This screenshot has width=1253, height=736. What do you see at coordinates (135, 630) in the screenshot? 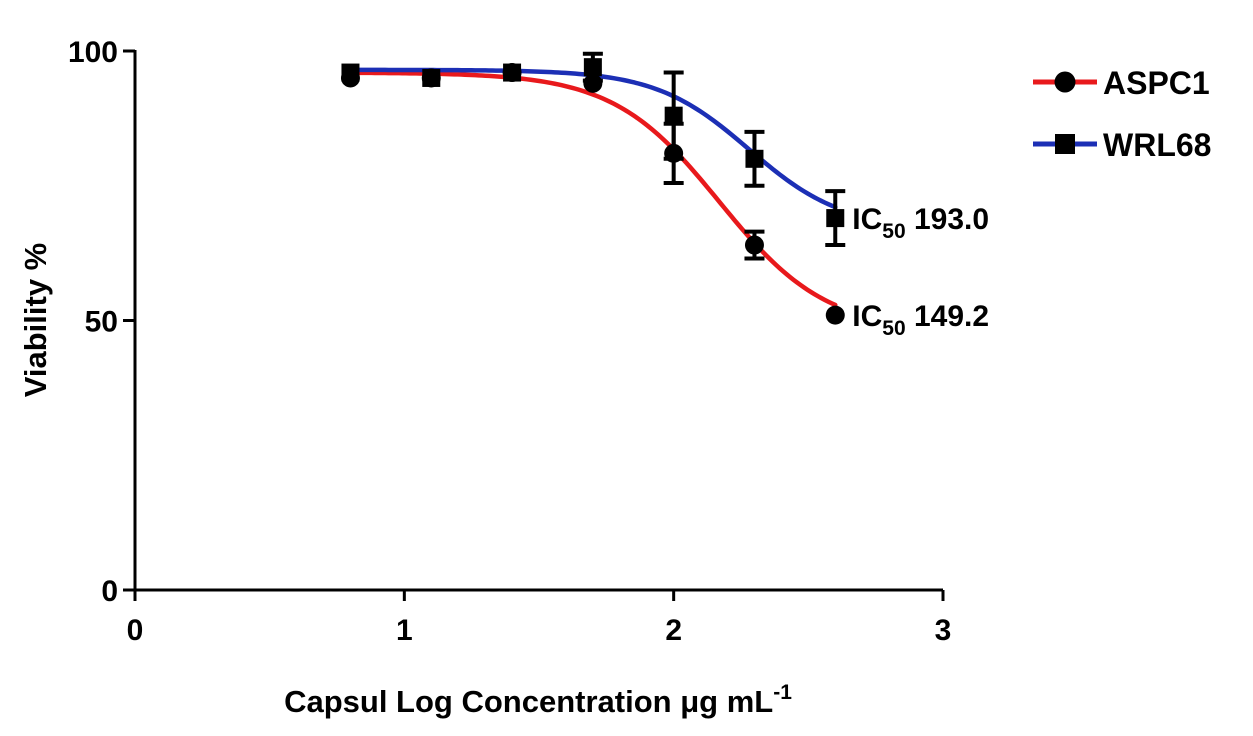
I see `x-tick-label-0: 0` at bounding box center [135, 630].